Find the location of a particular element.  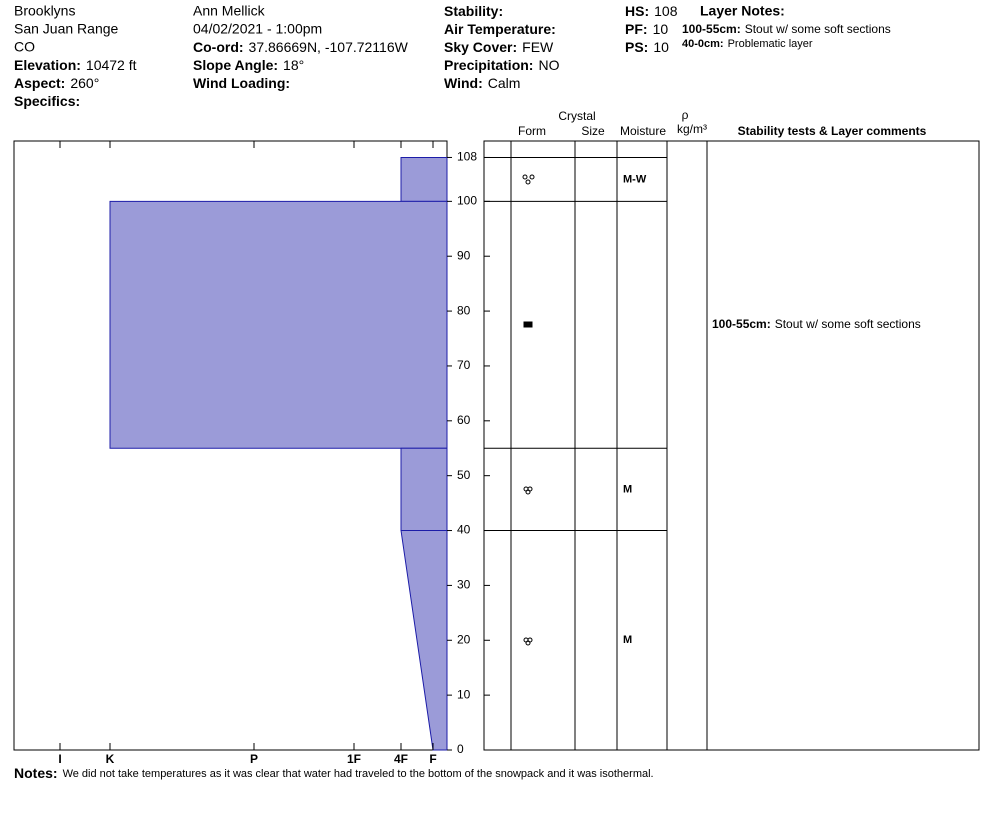

field-label: Slope Angle: is located at coordinates (235, 65).